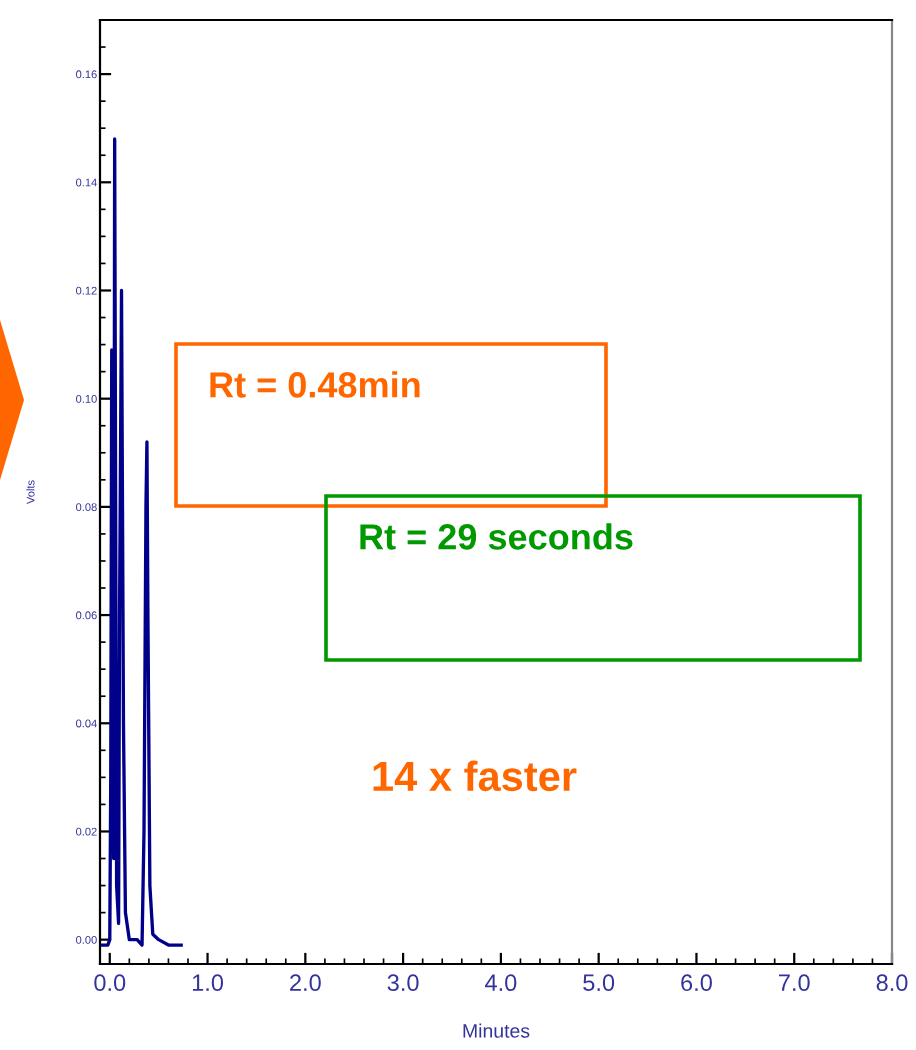 This screenshot has width=916, height=1050. What do you see at coordinates (794, 983) in the screenshot?
I see `x-tick-label: 7.0` at bounding box center [794, 983].